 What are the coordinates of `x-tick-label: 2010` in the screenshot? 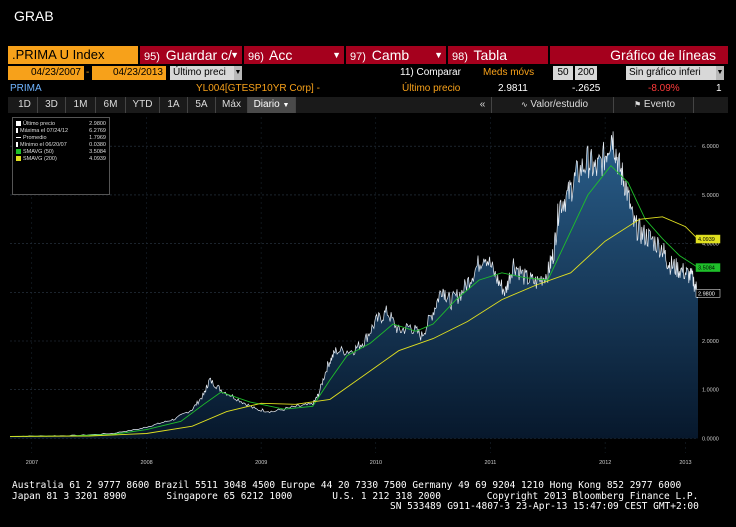 It's located at (376, 463).